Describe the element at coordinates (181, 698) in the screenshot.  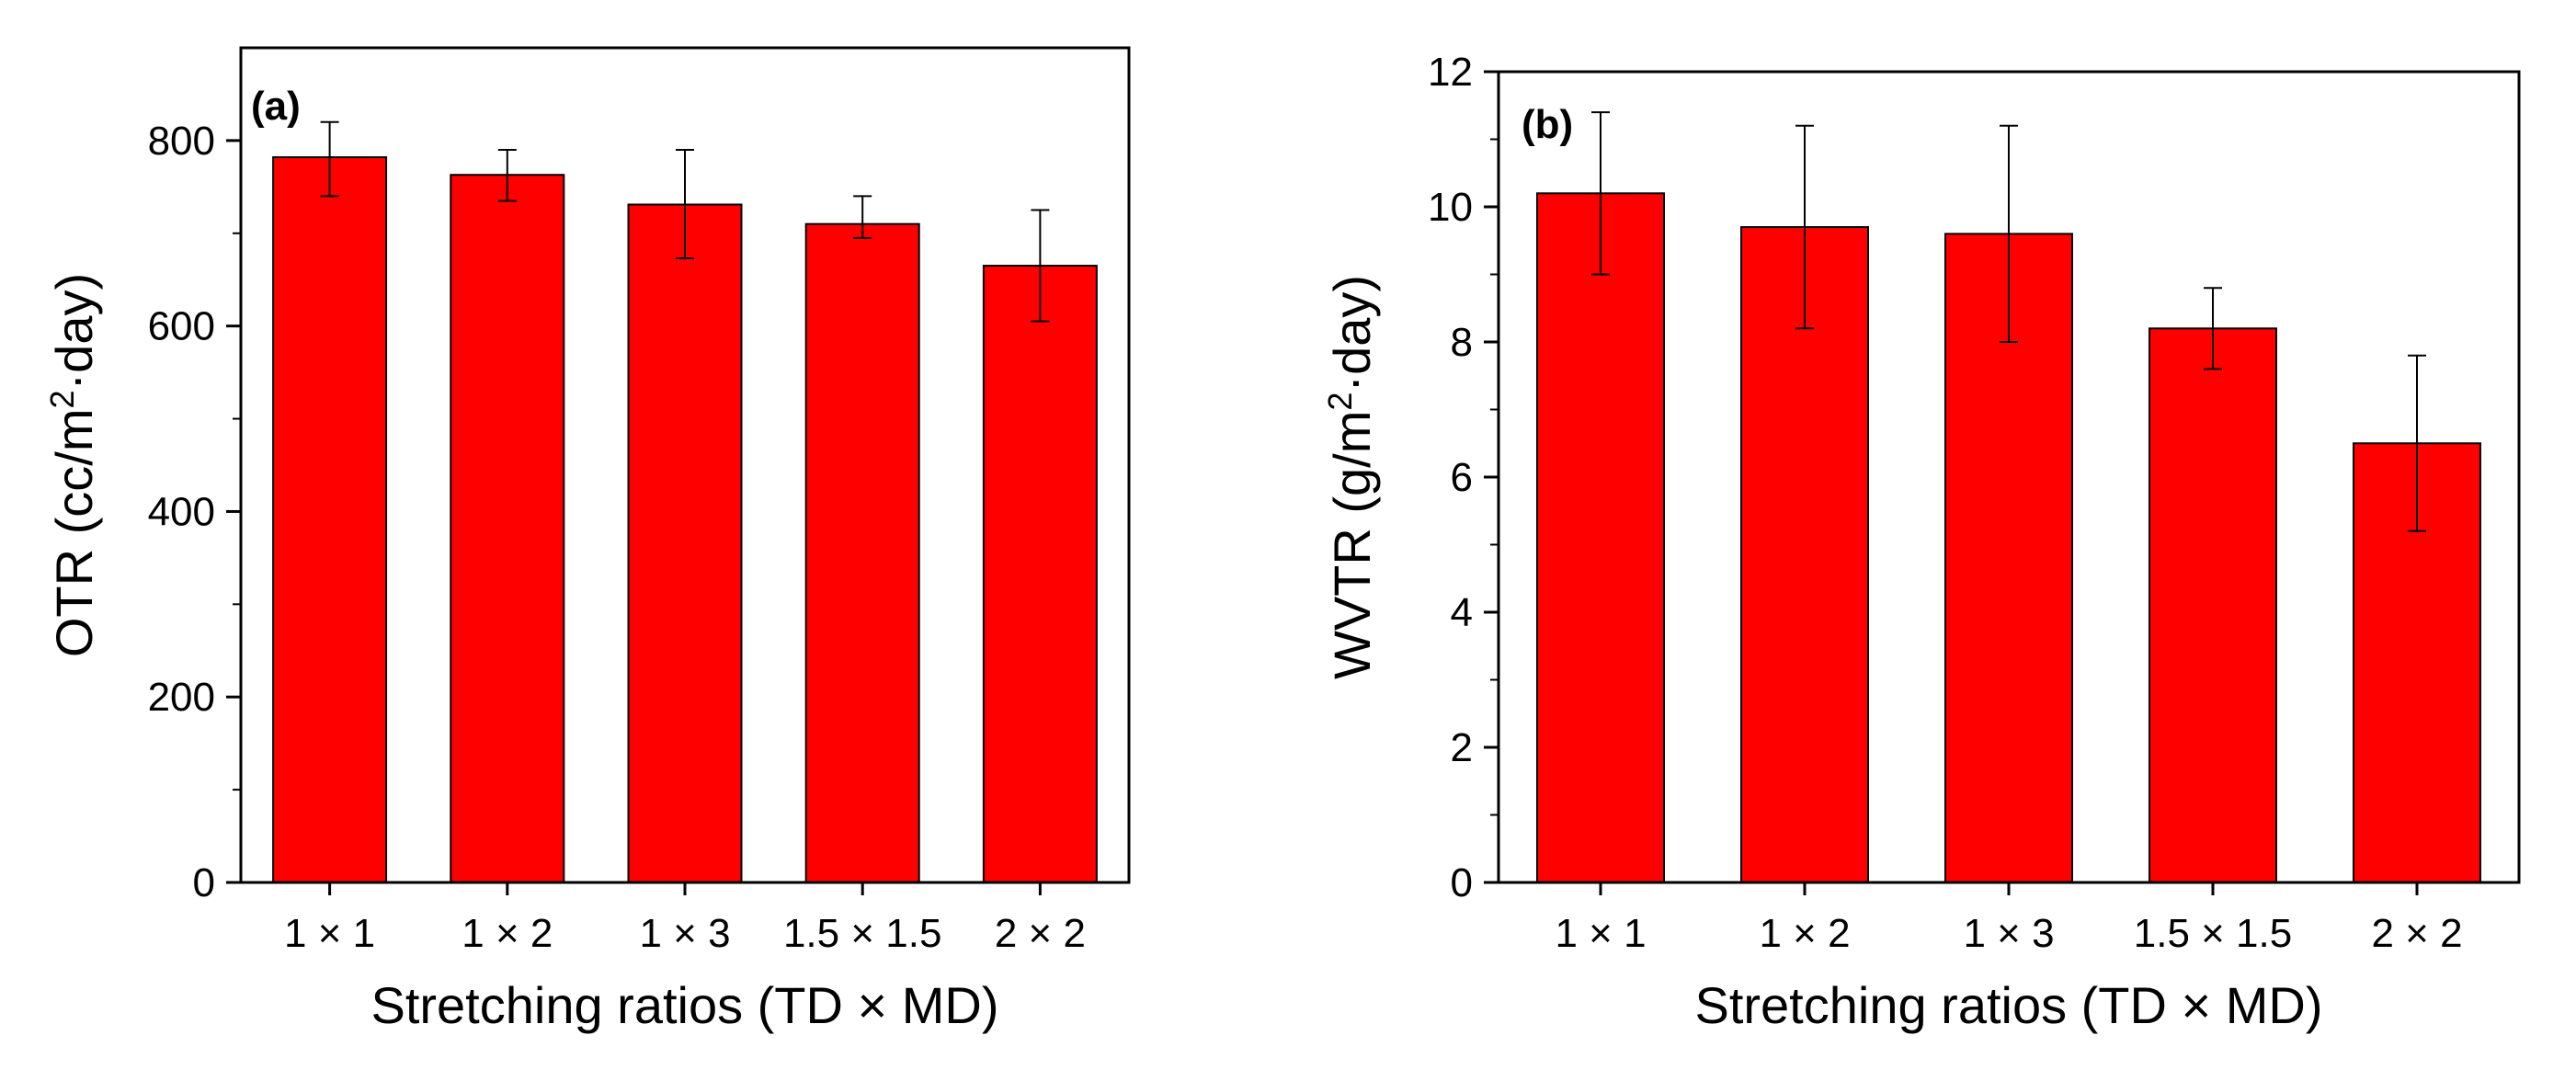
I see `y-tick-label: 200` at that location.